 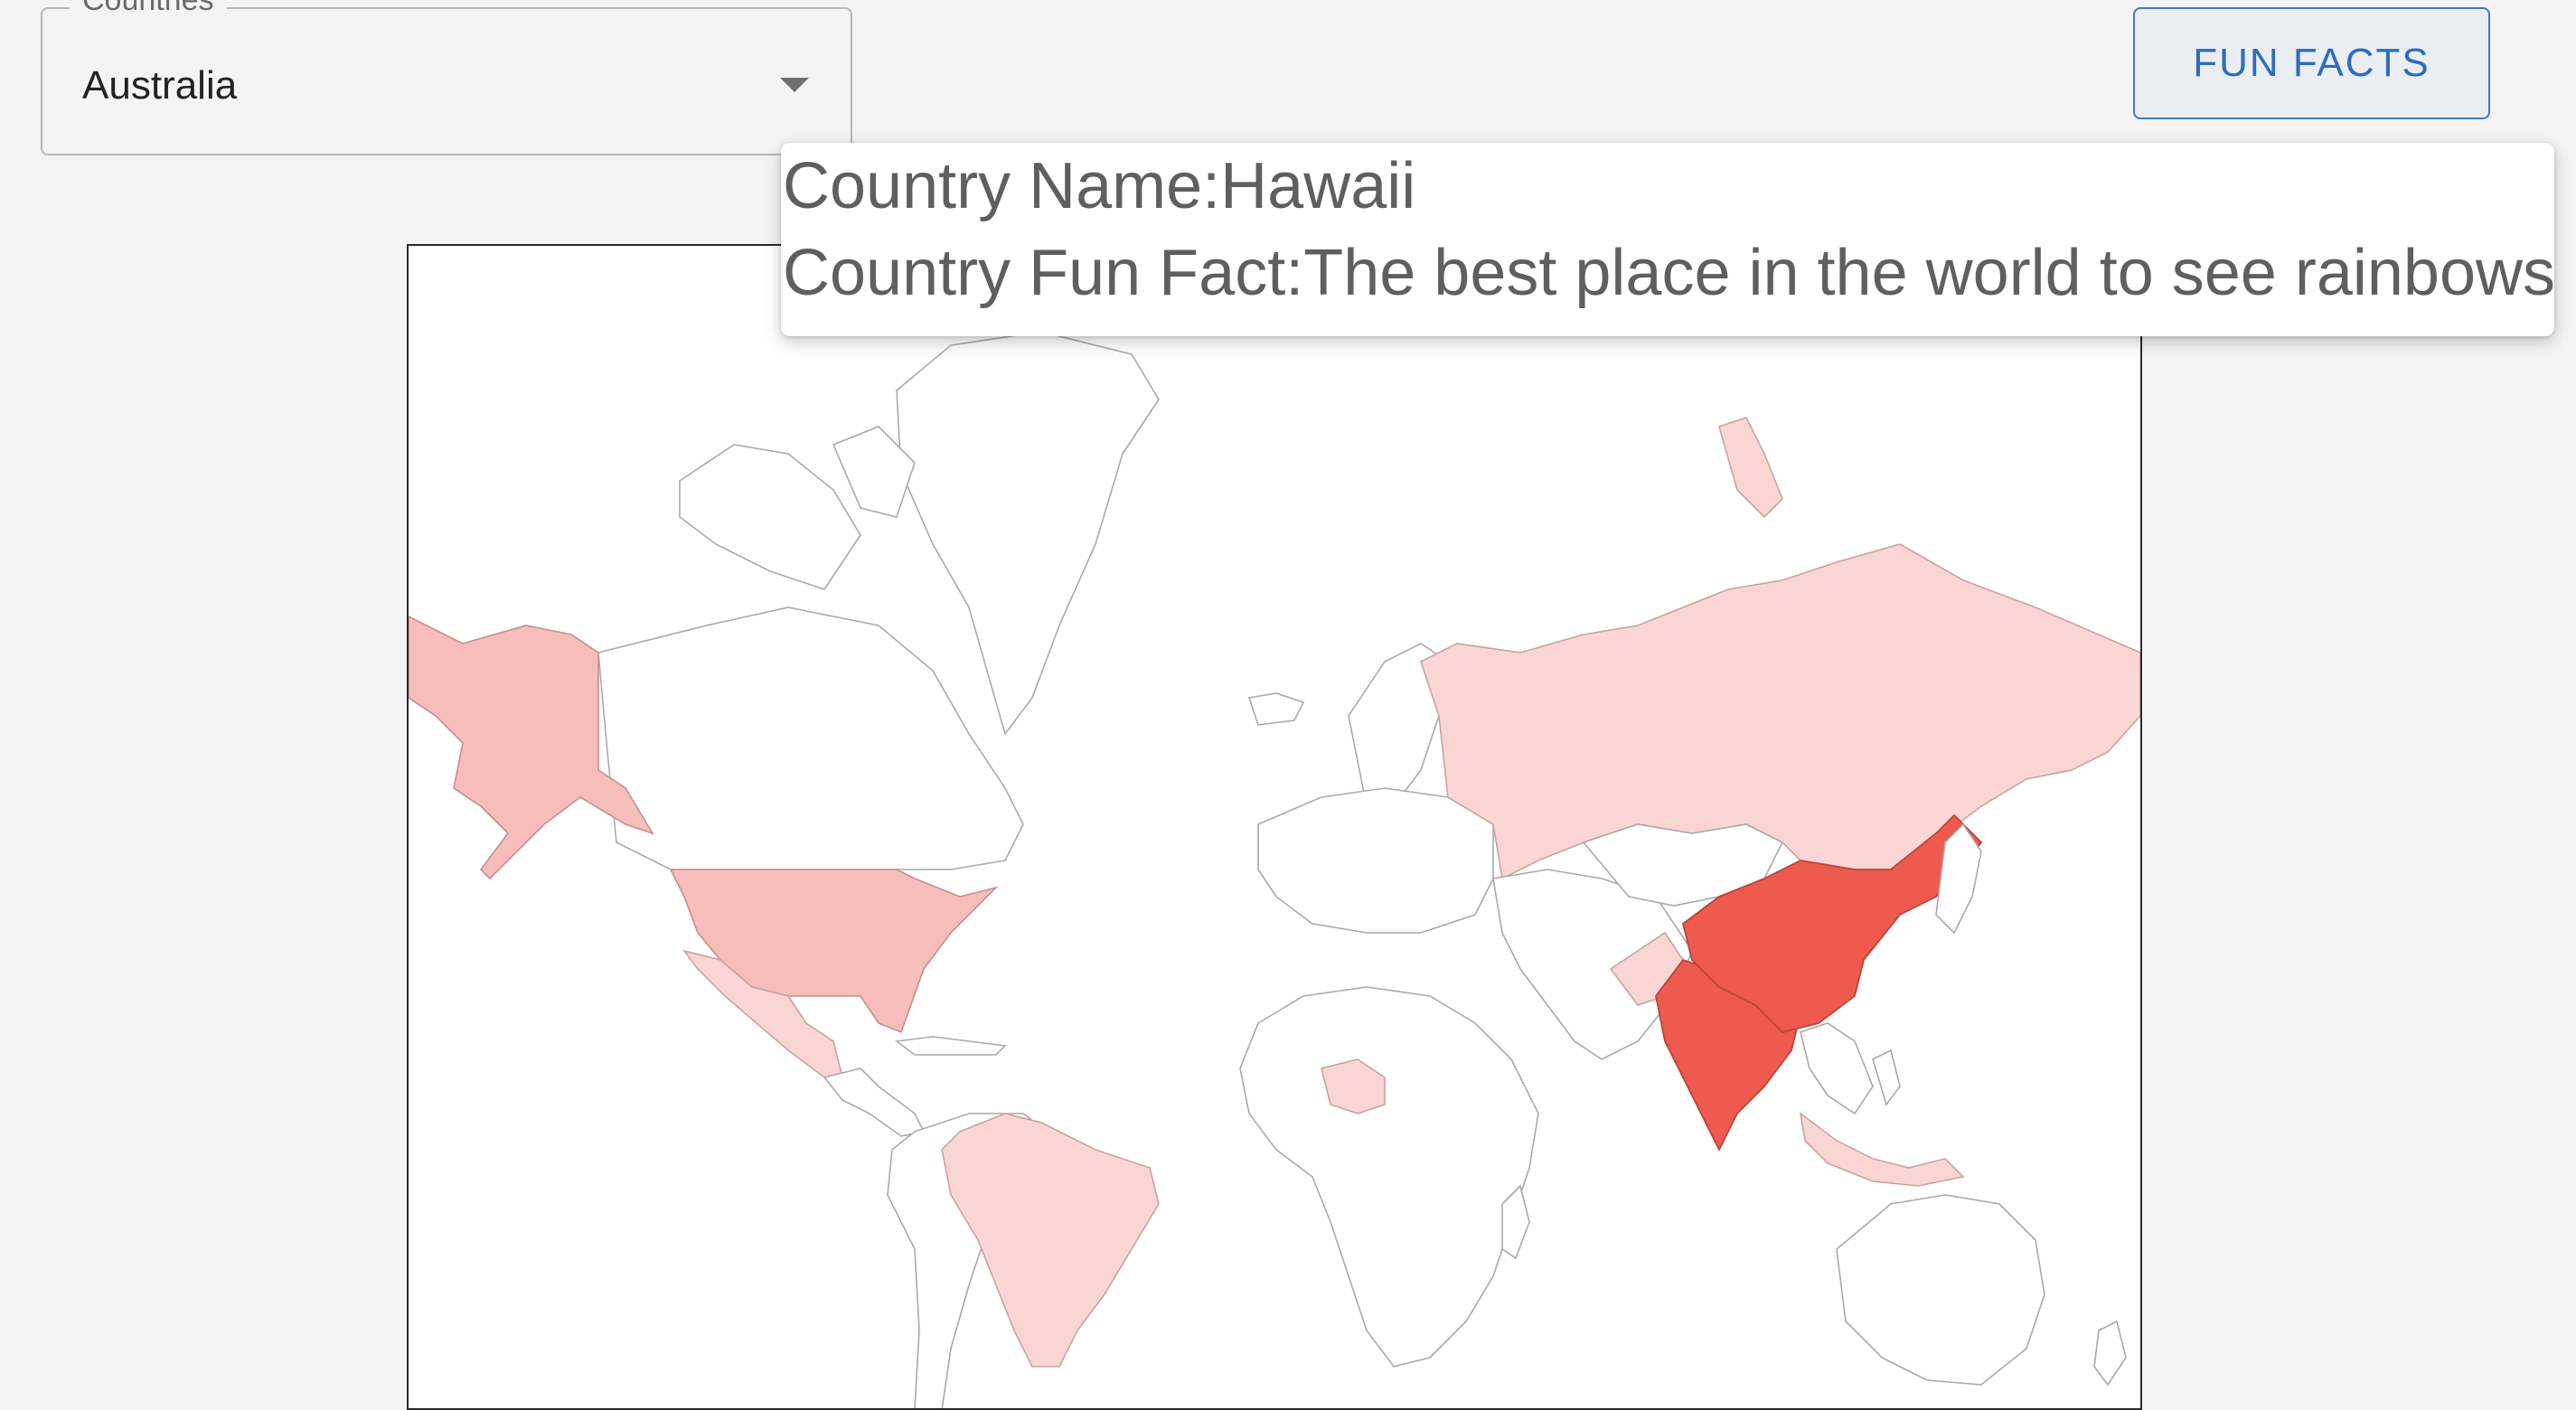 I want to click on tooltip-name-line: Country Name:Hawaii, so click(x=1668, y=186).